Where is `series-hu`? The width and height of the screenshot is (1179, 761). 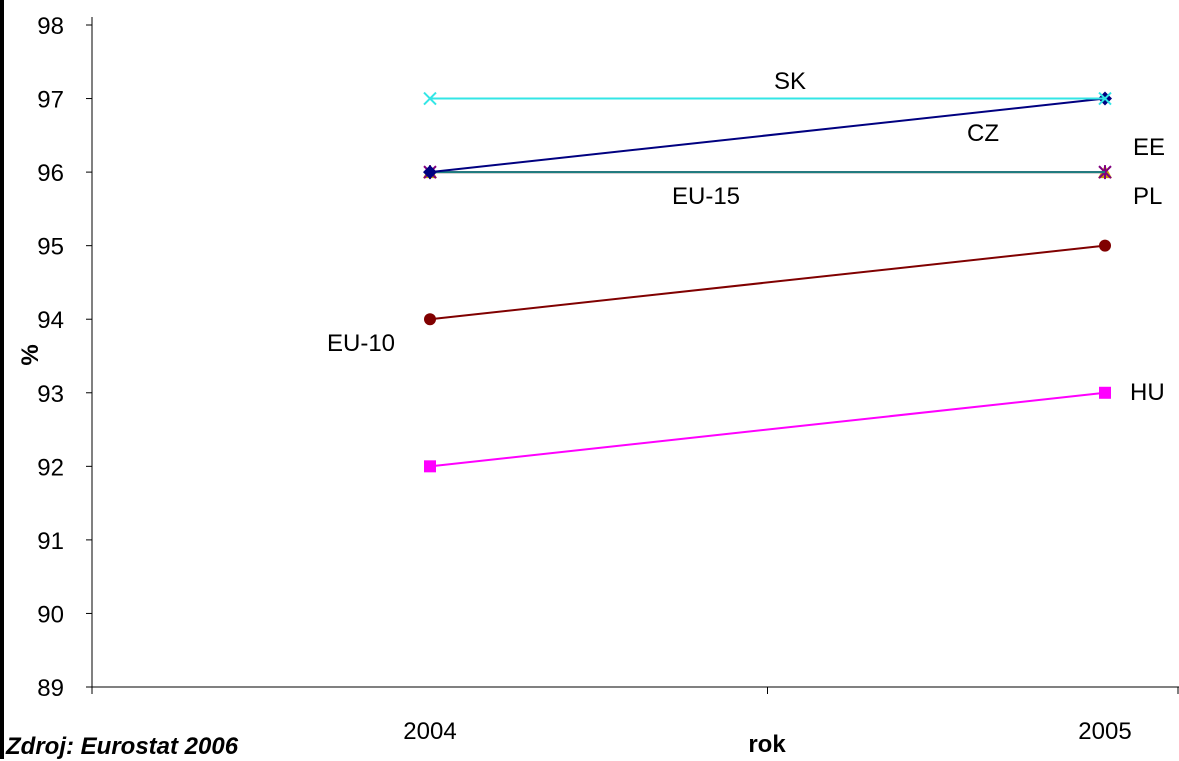
series-hu is located at coordinates (767, 429).